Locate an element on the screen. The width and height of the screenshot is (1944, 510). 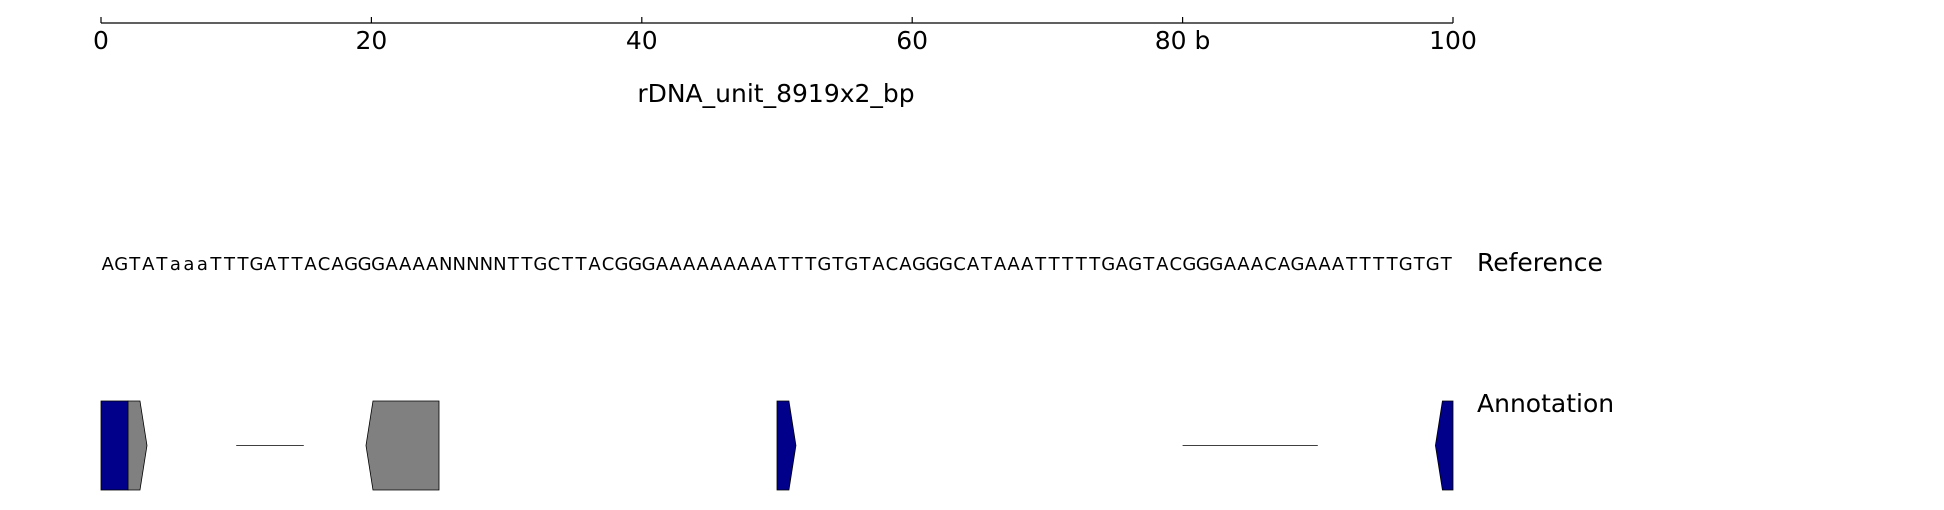
x-tick-label: 80 b is located at coordinates (1183, 40).